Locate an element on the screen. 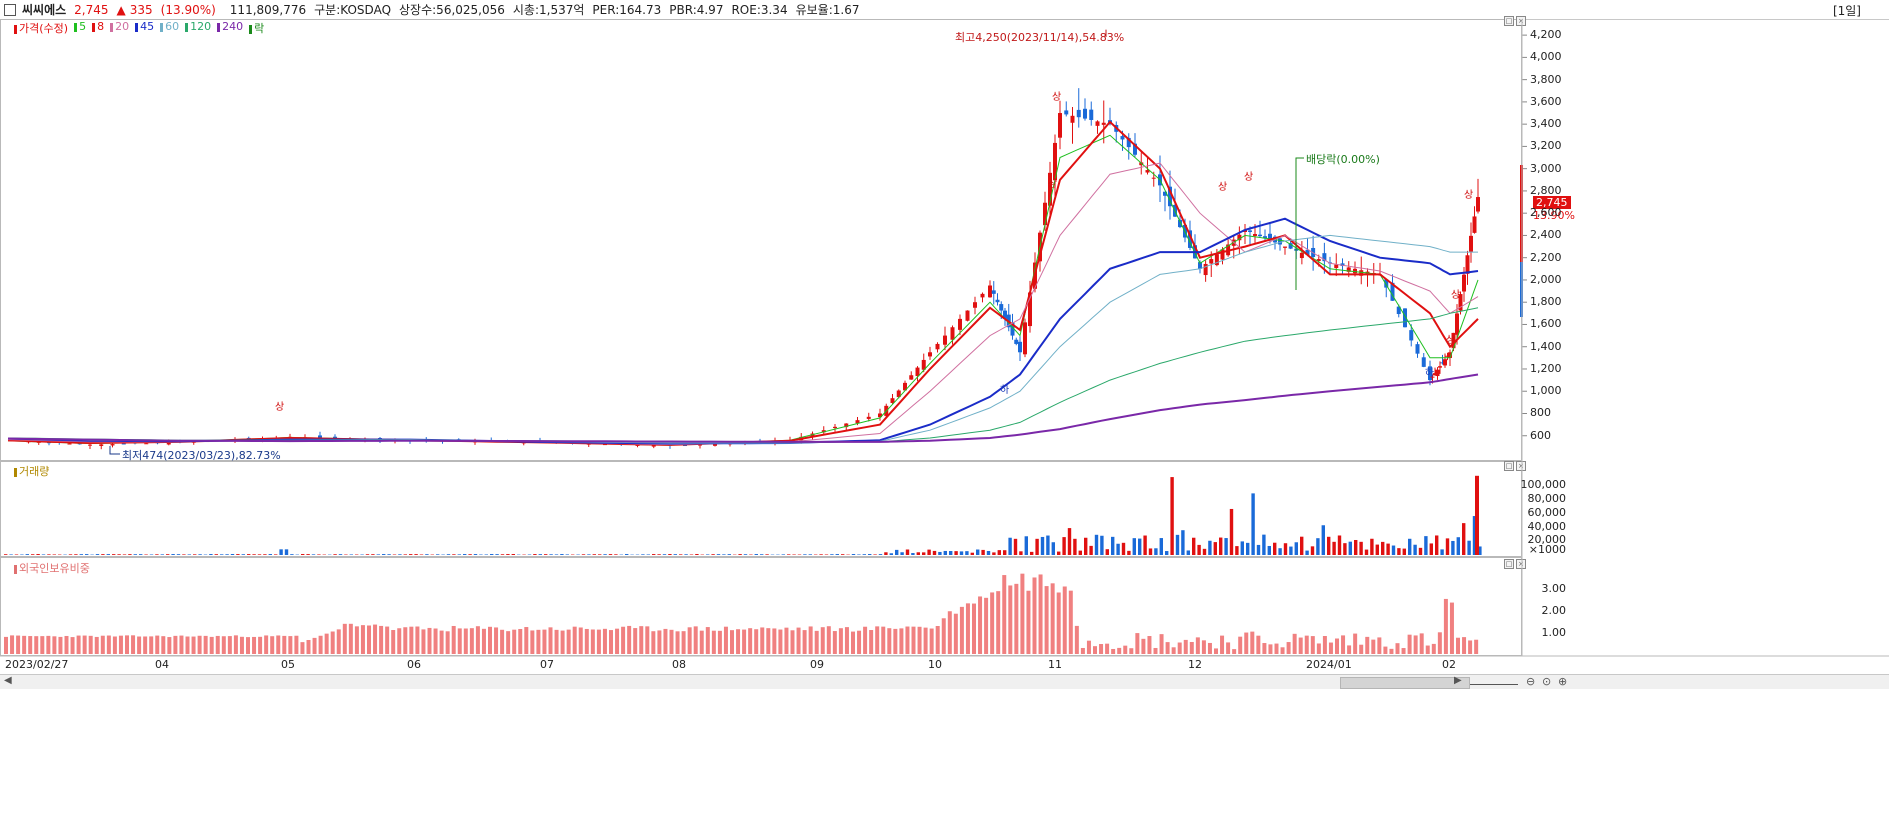  legend-drop: 락 is located at coordinates (256, 28).